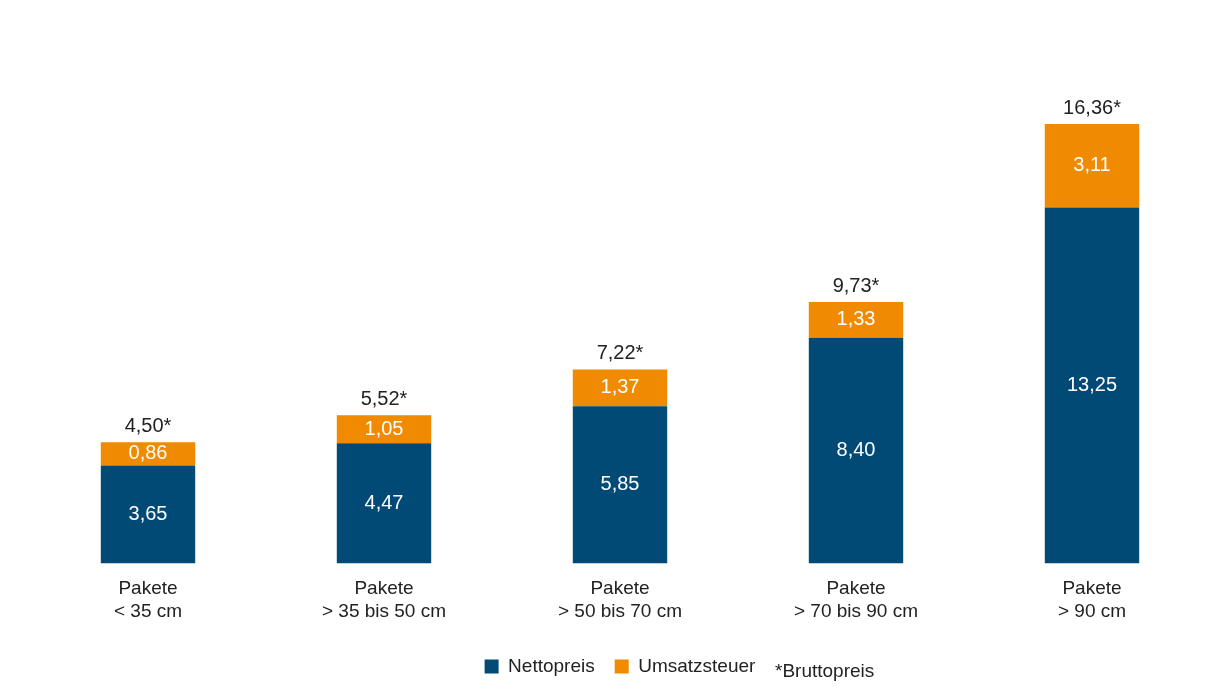 The image size is (1230, 686). What do you see at coordinates (1092, 106) in the screenshot?
I see `total-label: 16,36*` at bounding box center [1092, 106].